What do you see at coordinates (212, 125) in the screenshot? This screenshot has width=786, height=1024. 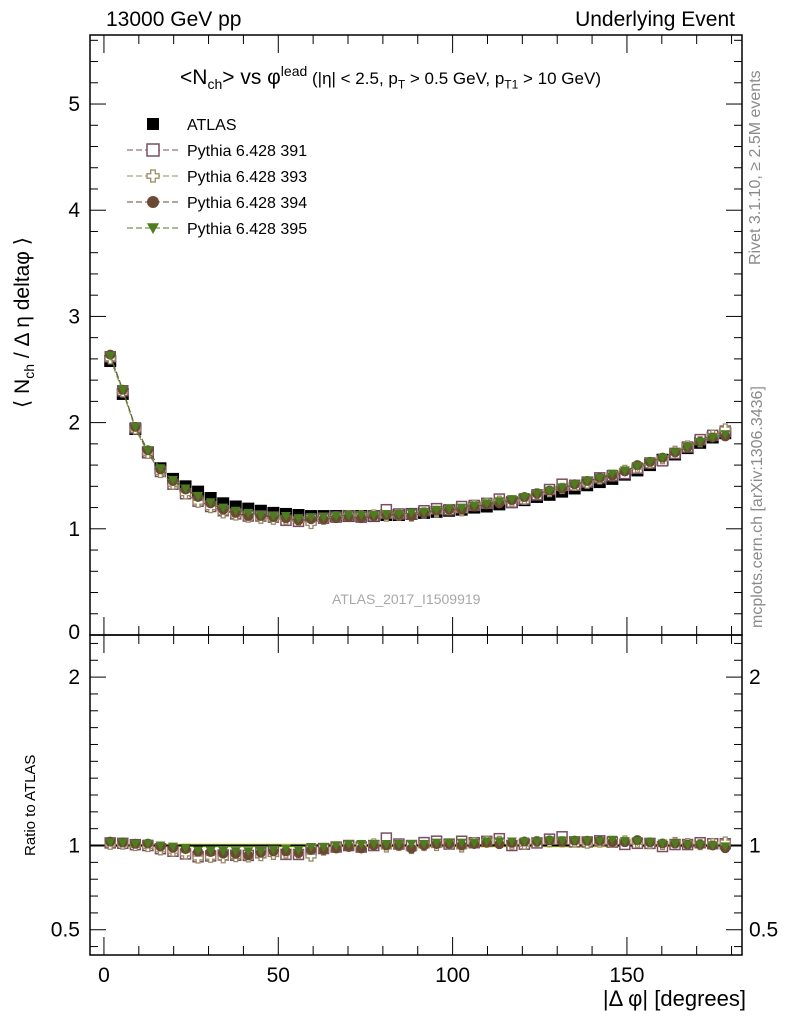 I see `legend-label: ATLAS` at bounding box center [212, 125].